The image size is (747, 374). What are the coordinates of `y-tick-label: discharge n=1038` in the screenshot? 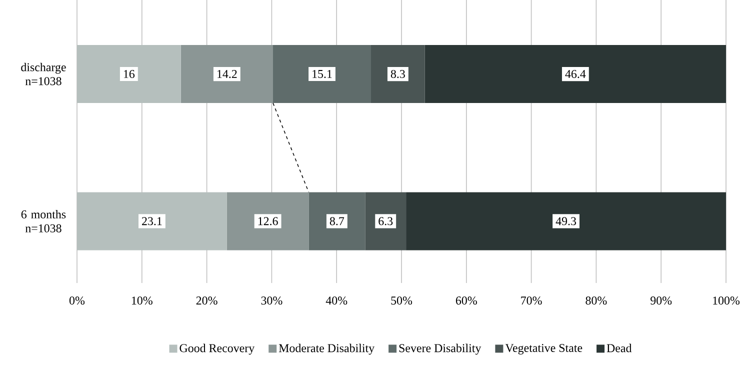 It's located at (43, 74).